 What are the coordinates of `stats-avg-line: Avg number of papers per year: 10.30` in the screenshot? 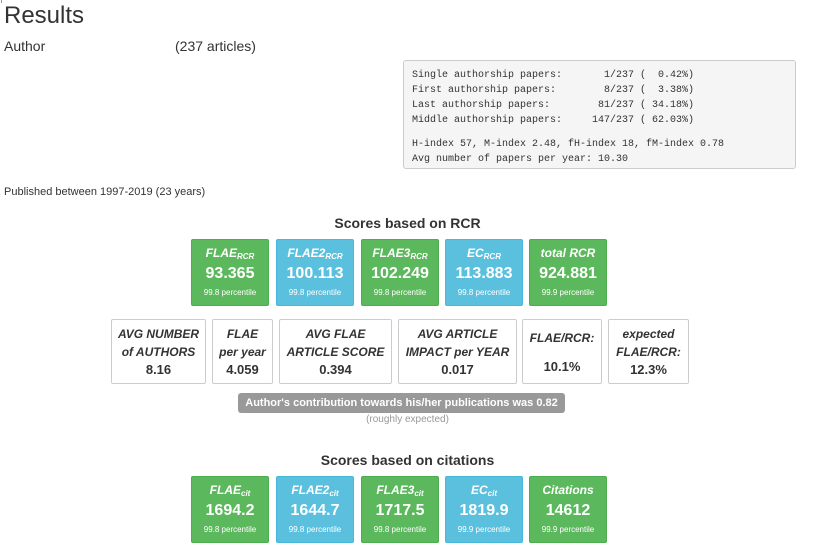 It's located at (520, 159).